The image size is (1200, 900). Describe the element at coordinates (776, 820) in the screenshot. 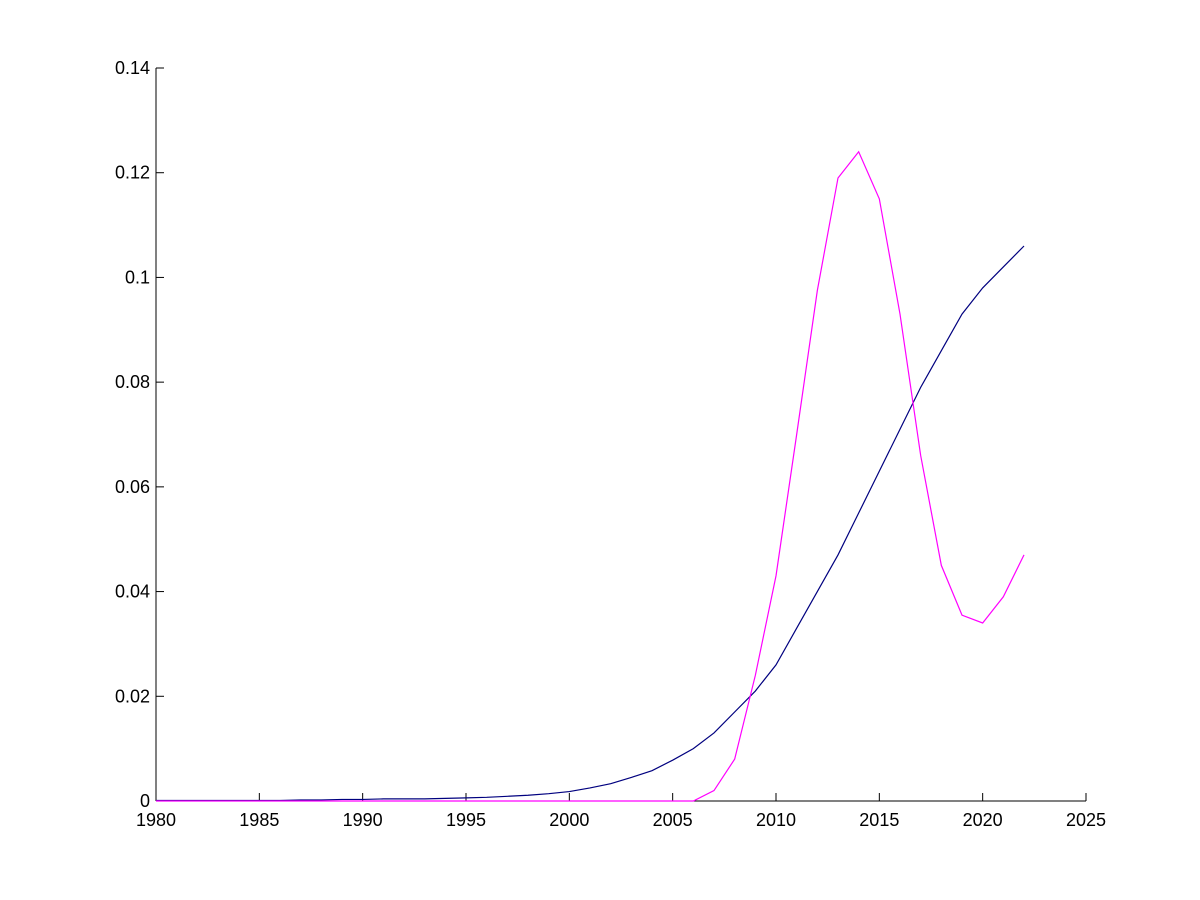

I see `x-tick-label: 2010` at that location.